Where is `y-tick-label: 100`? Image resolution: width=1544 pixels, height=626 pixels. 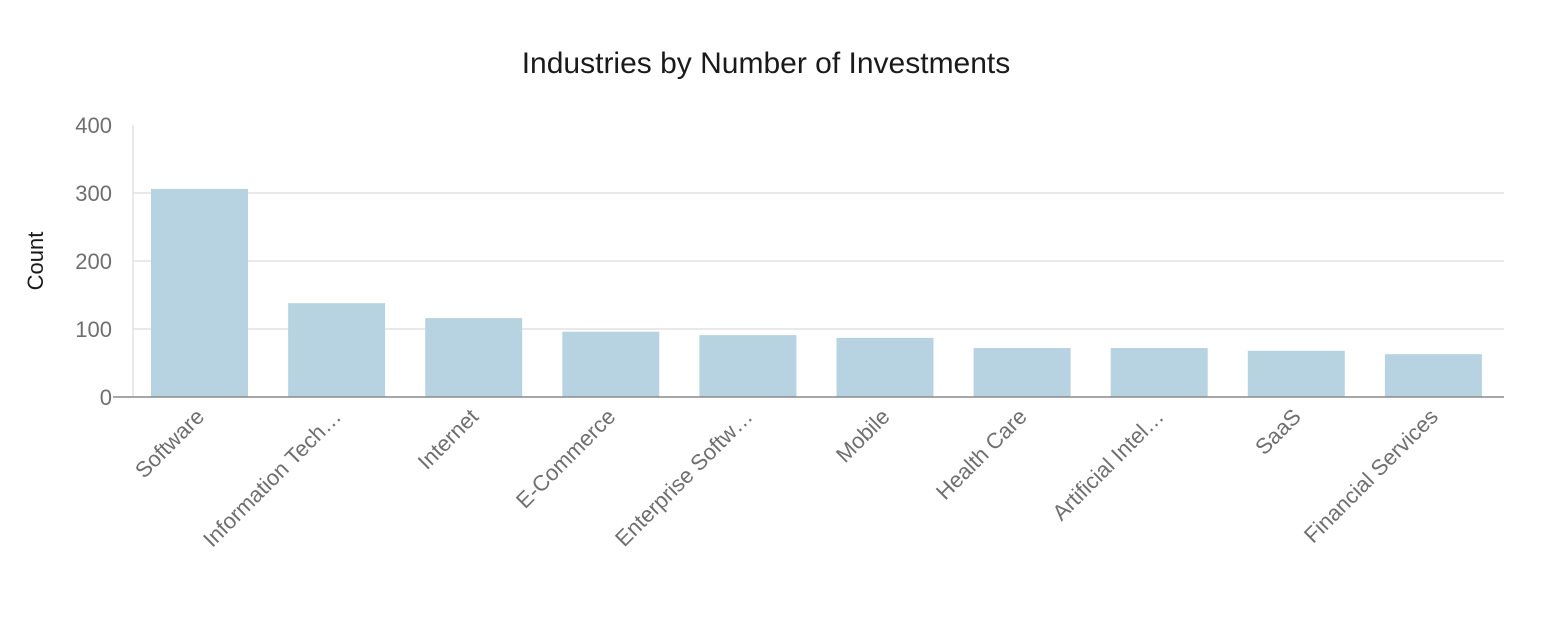 y-tick-label: 100 is located at coordinates (93, 329).